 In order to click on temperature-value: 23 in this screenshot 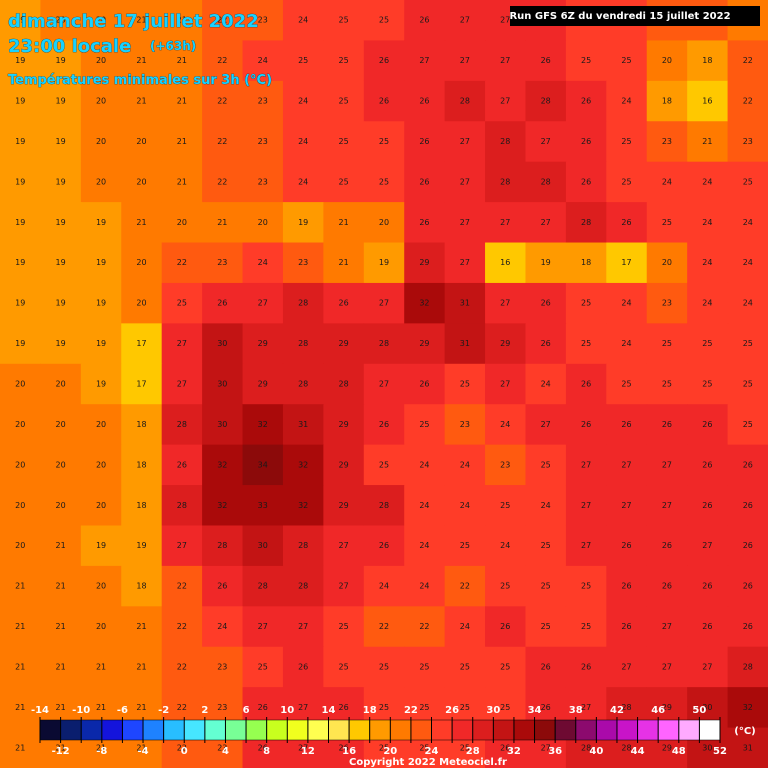, I will do `click(505, 464)`.